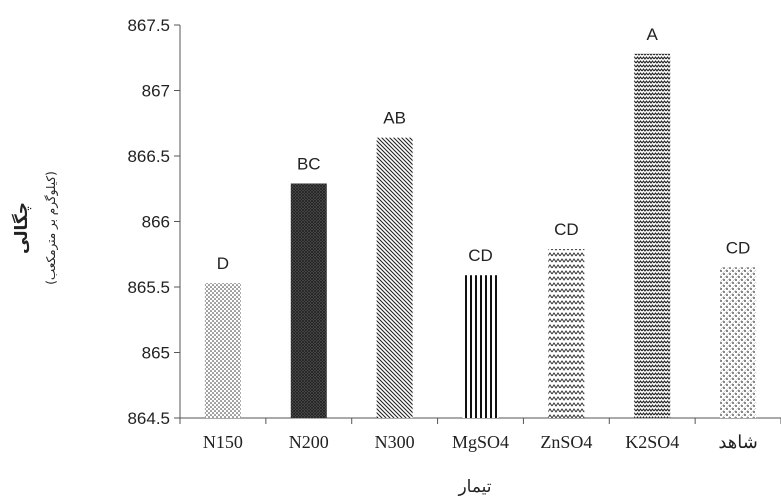 This screenshot has height=500, width=781. What do you see at coordinates (156, 91) in the screenshot?
I see `y-tick-label: 867` at bounding box center [156, 91].